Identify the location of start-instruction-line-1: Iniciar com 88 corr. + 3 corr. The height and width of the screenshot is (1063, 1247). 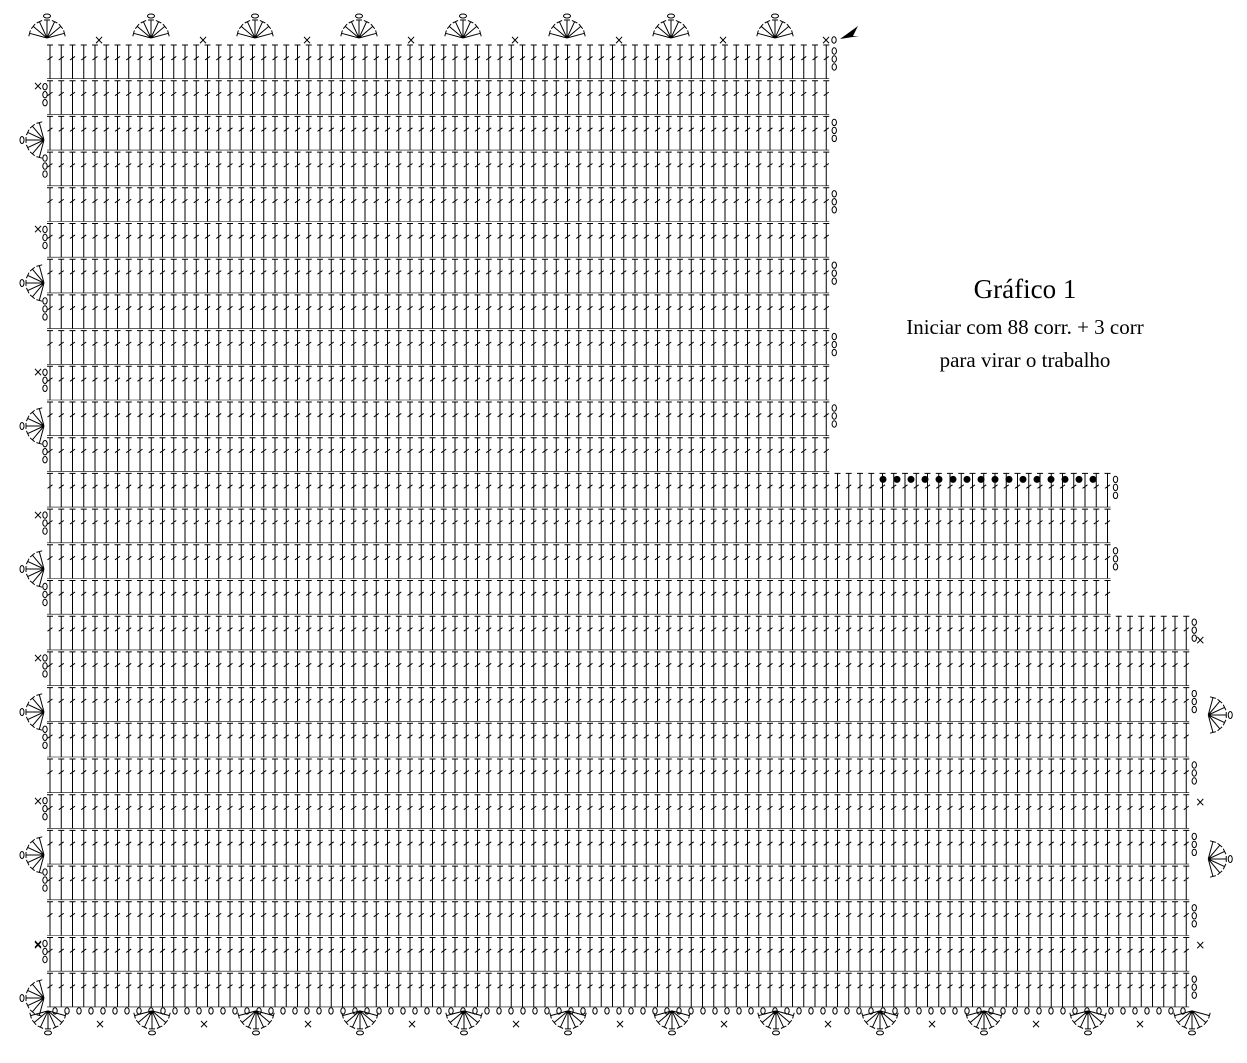
(1025, 327).